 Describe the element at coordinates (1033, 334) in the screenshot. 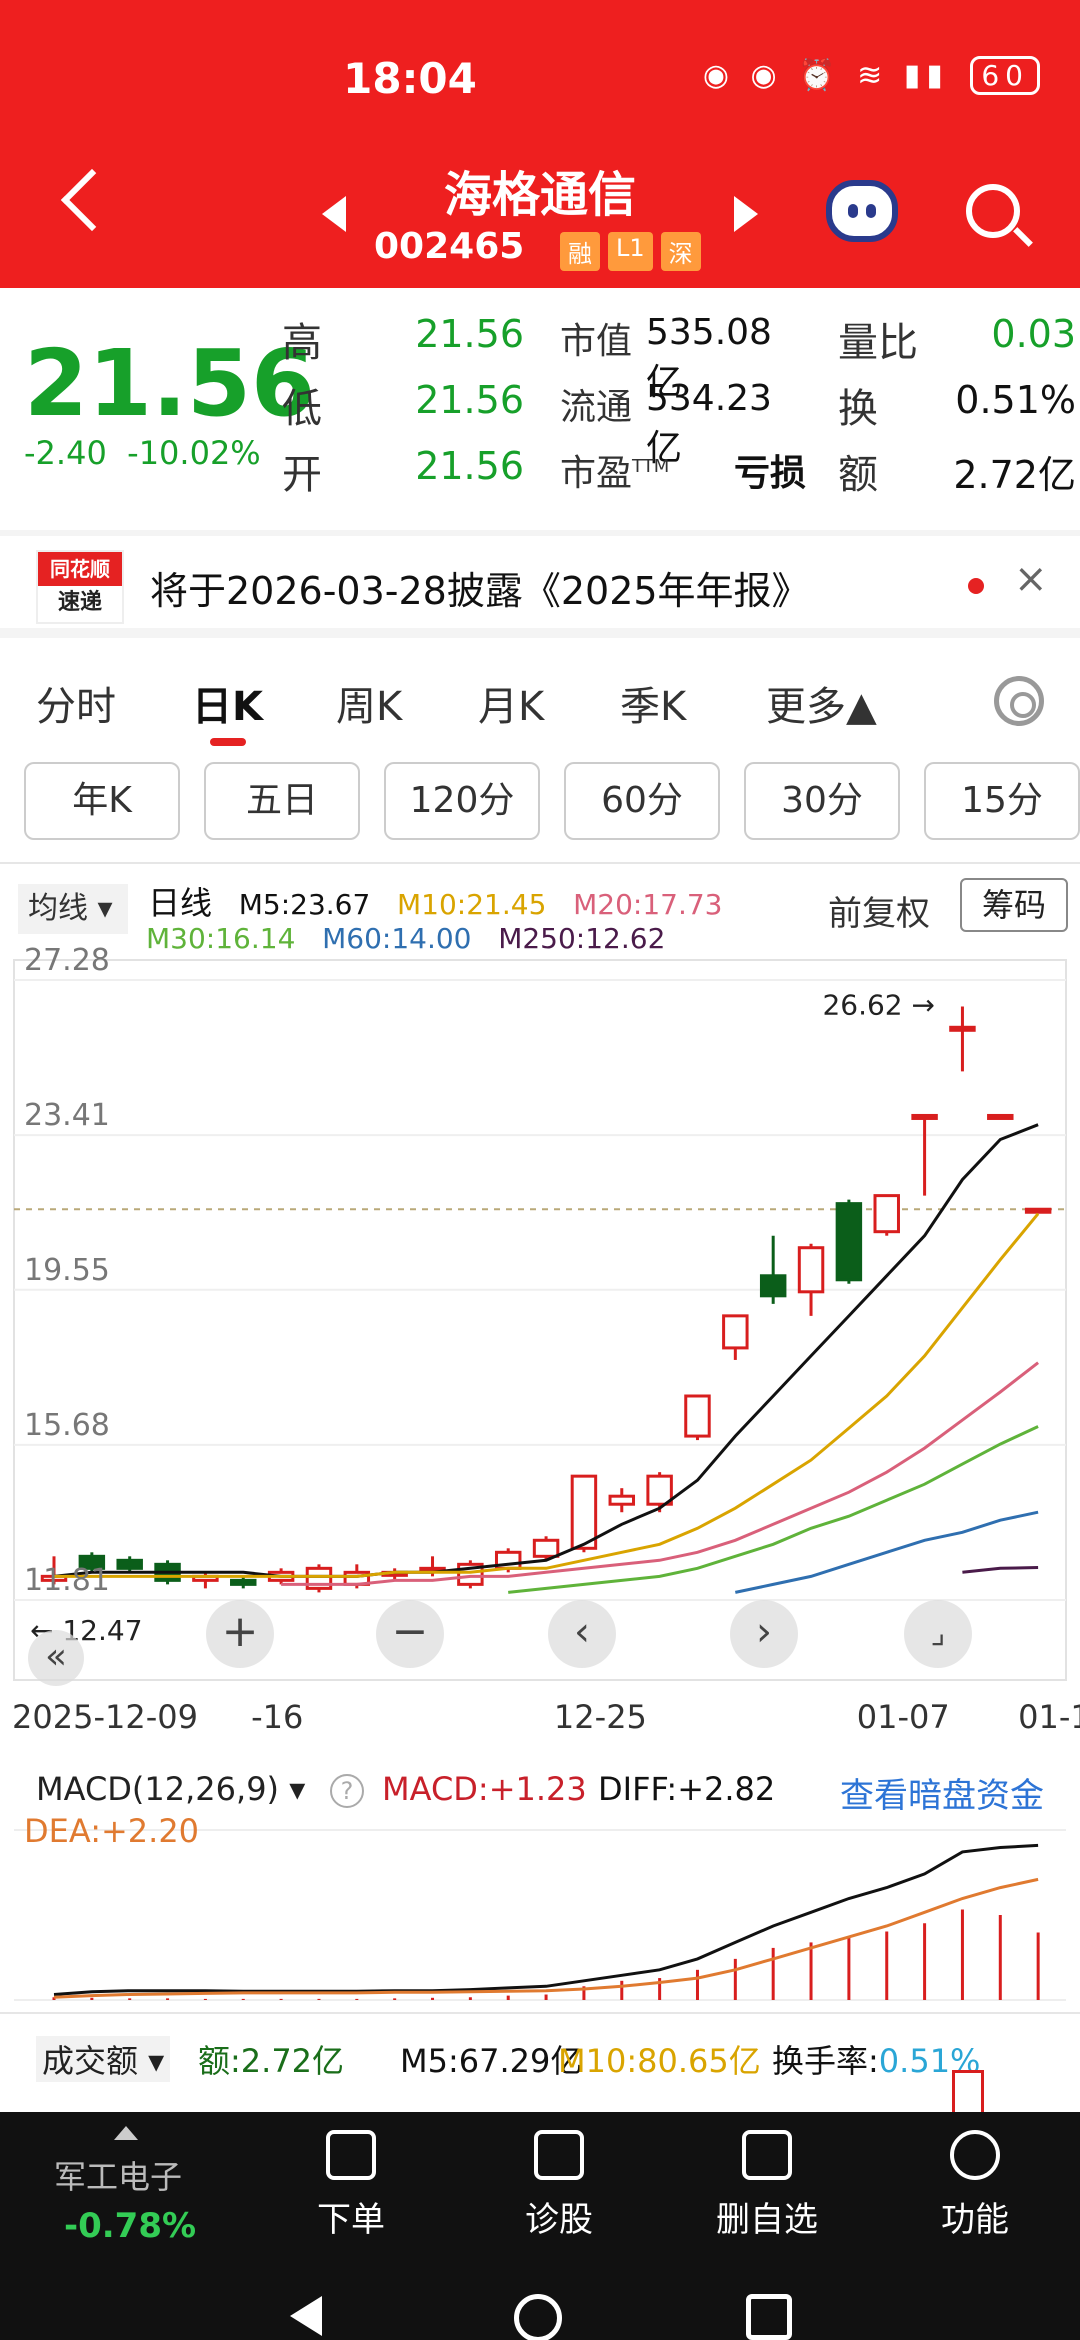

I see `volume-ratio-value: 0.03` at that location.